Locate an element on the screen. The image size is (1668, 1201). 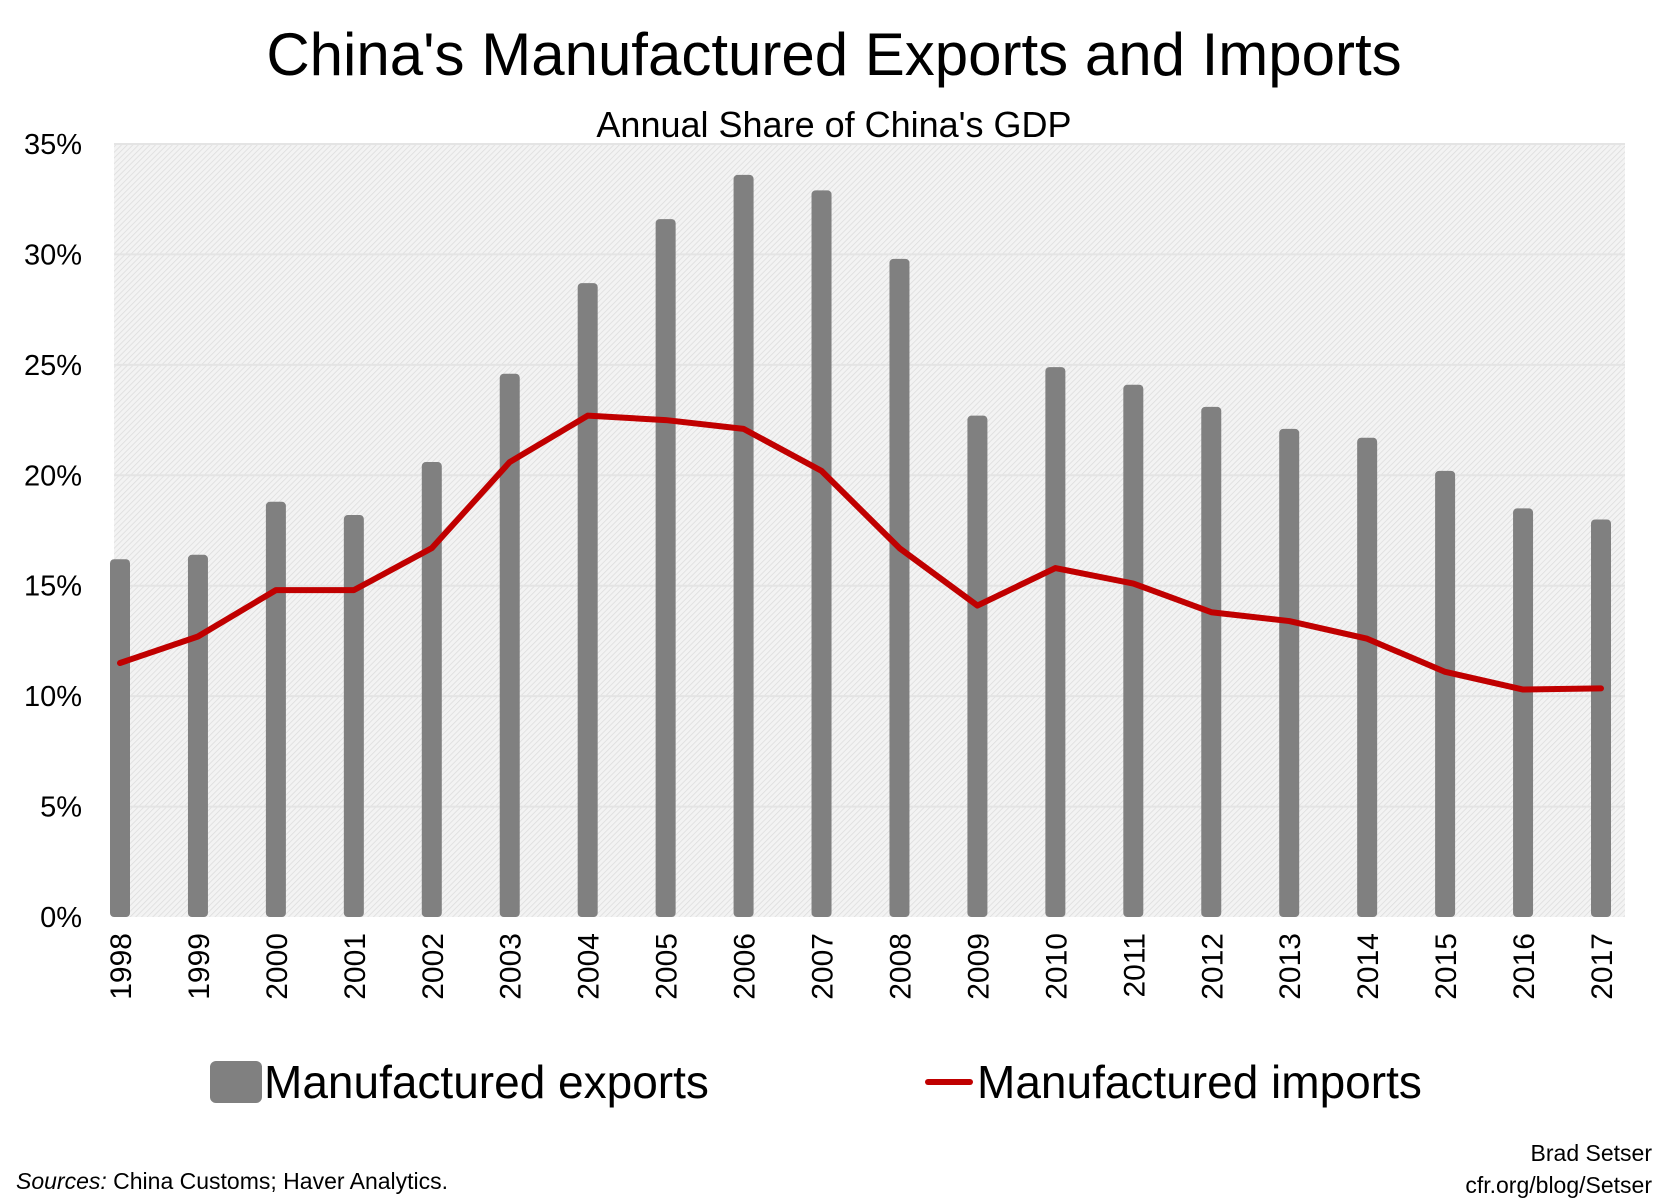
x-tick-label: 2002 is located at coordinates (433, 966).